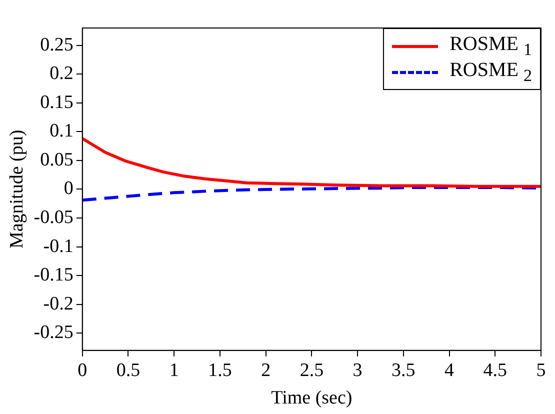  What do you see at coordinates (404, 370) in the screenshot?
I see `x-tick-label: 3.5` at bounding box center [404, 370].